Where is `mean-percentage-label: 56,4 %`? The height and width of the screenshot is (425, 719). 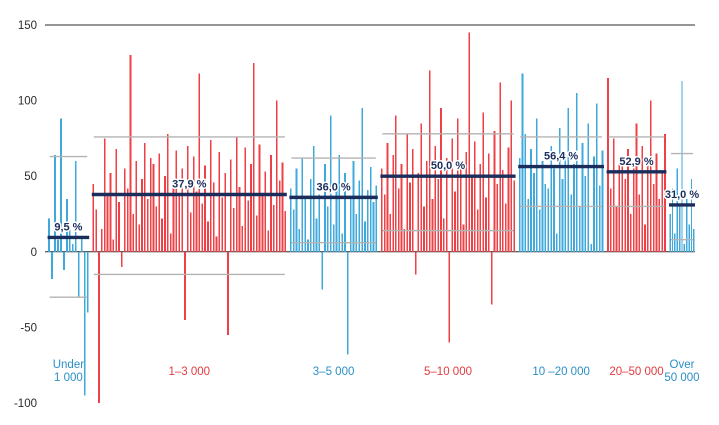 mean-percentage-label: 56,4 % is located at coordinates (561, 157).